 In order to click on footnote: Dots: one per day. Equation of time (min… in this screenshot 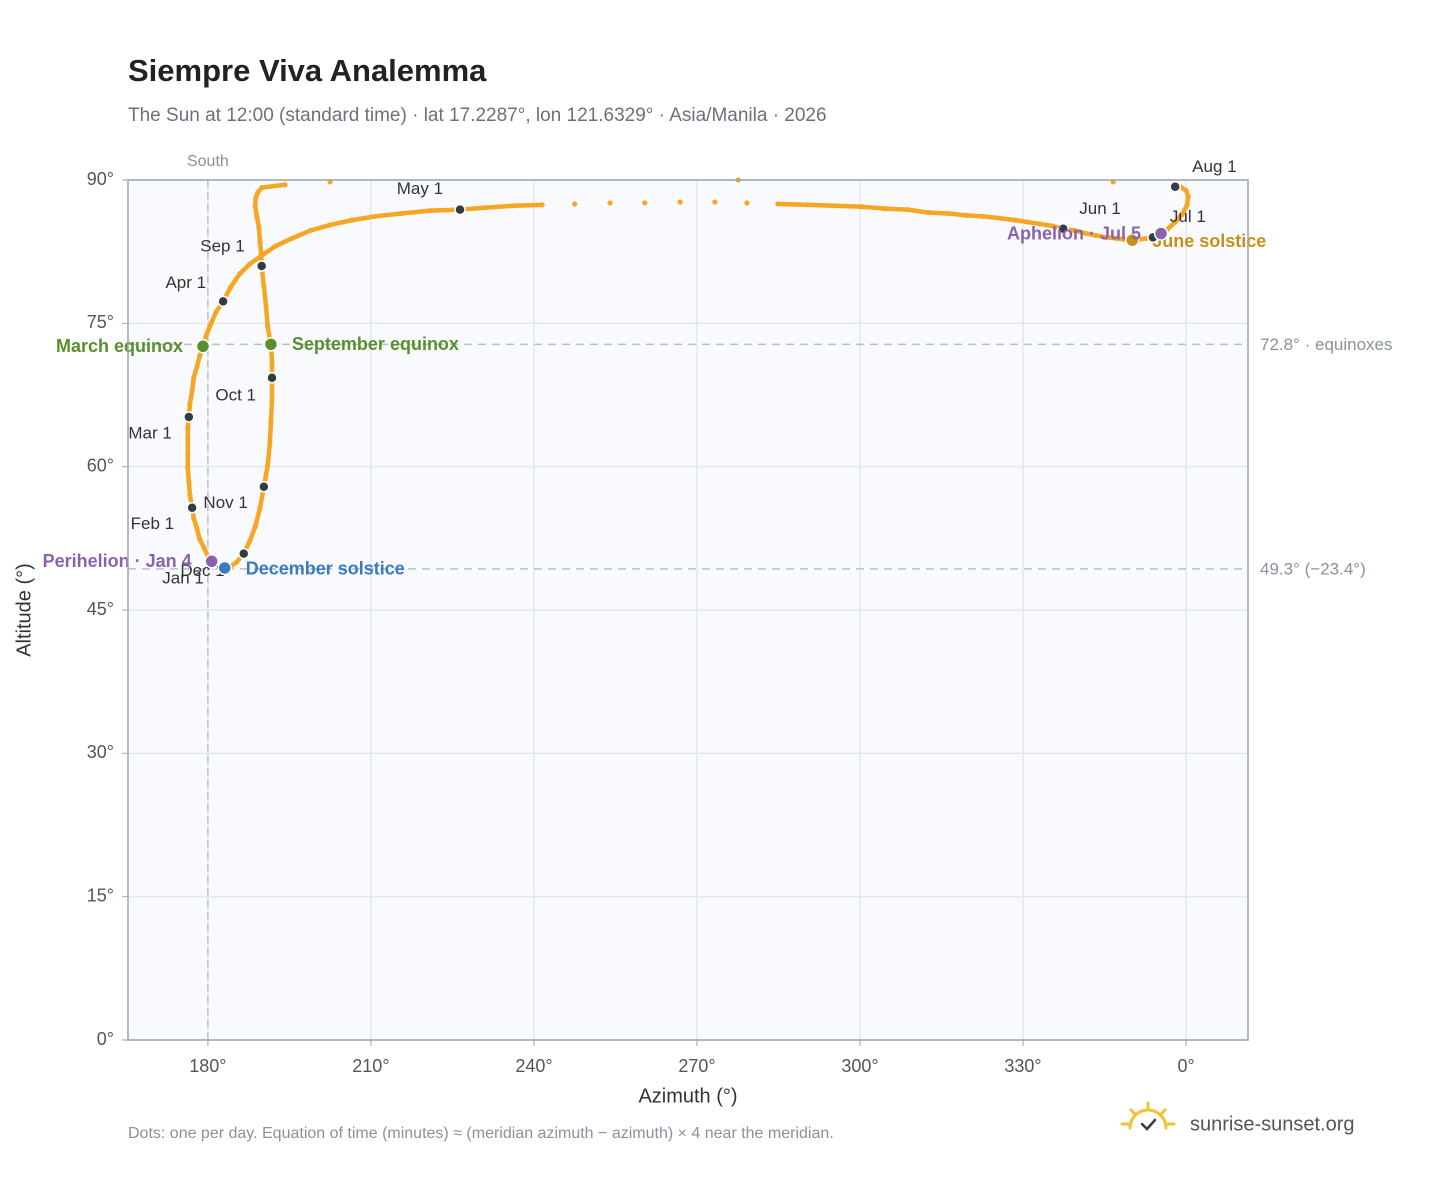, I will do `click(481, 1133)`.